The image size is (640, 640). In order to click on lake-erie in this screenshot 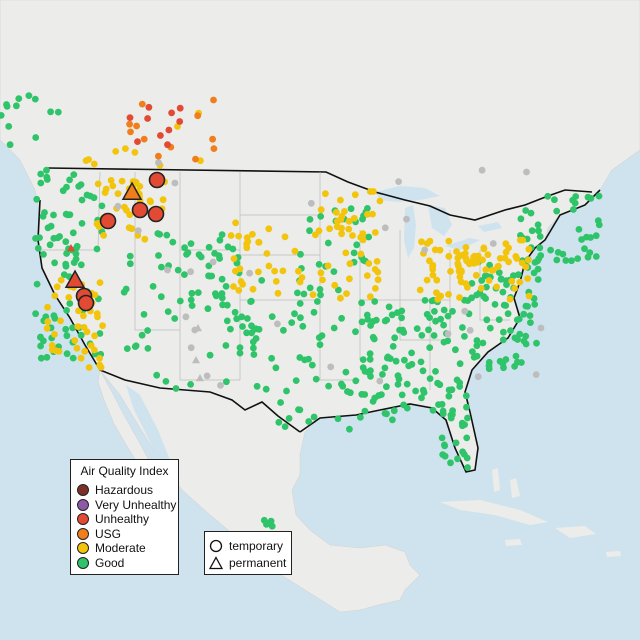, I will do `click(462, 244)`.